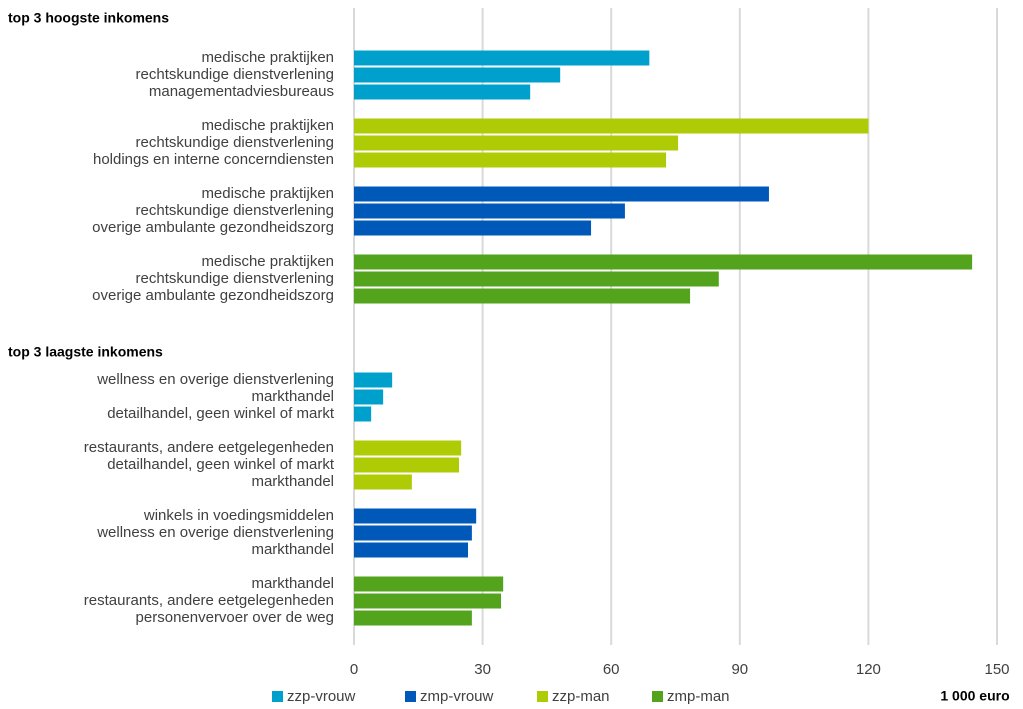 This screenshot has height=709, width=1023. What do you see at coordinates (238, 515) in the screenshot?
I see `y-tick-label: winkels in voedingsmiddelen` at bounding box center [238, 515].